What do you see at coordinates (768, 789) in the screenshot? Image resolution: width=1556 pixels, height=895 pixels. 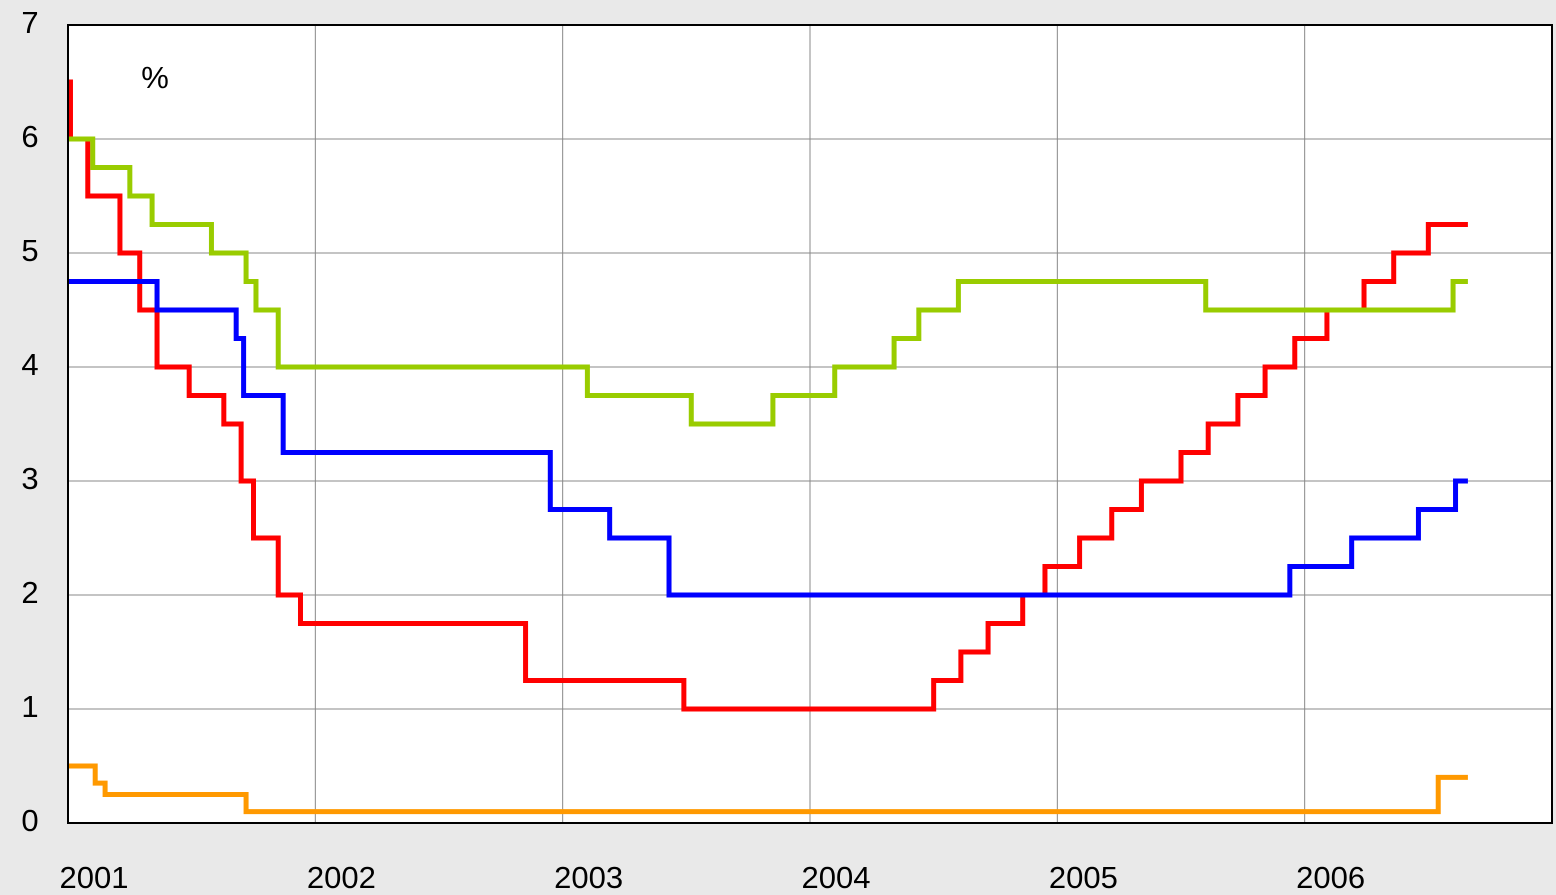 I see `rate-line` at bounding box center [768, 789].